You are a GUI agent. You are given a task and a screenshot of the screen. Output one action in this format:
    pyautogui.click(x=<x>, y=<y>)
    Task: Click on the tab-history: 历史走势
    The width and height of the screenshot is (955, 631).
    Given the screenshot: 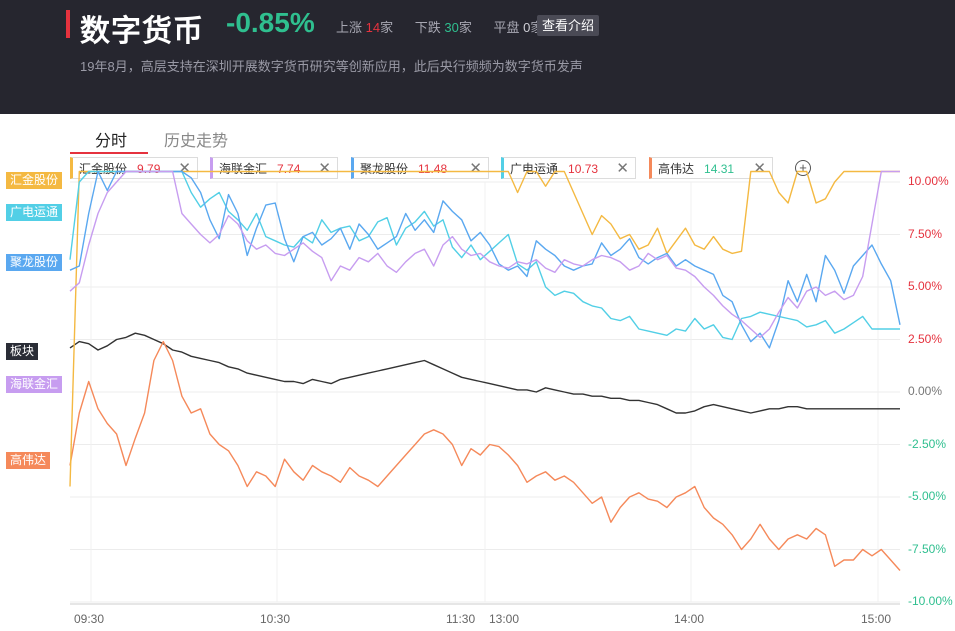 What is the action you would take?
    pyautogui.click(x=196, y=141)
    